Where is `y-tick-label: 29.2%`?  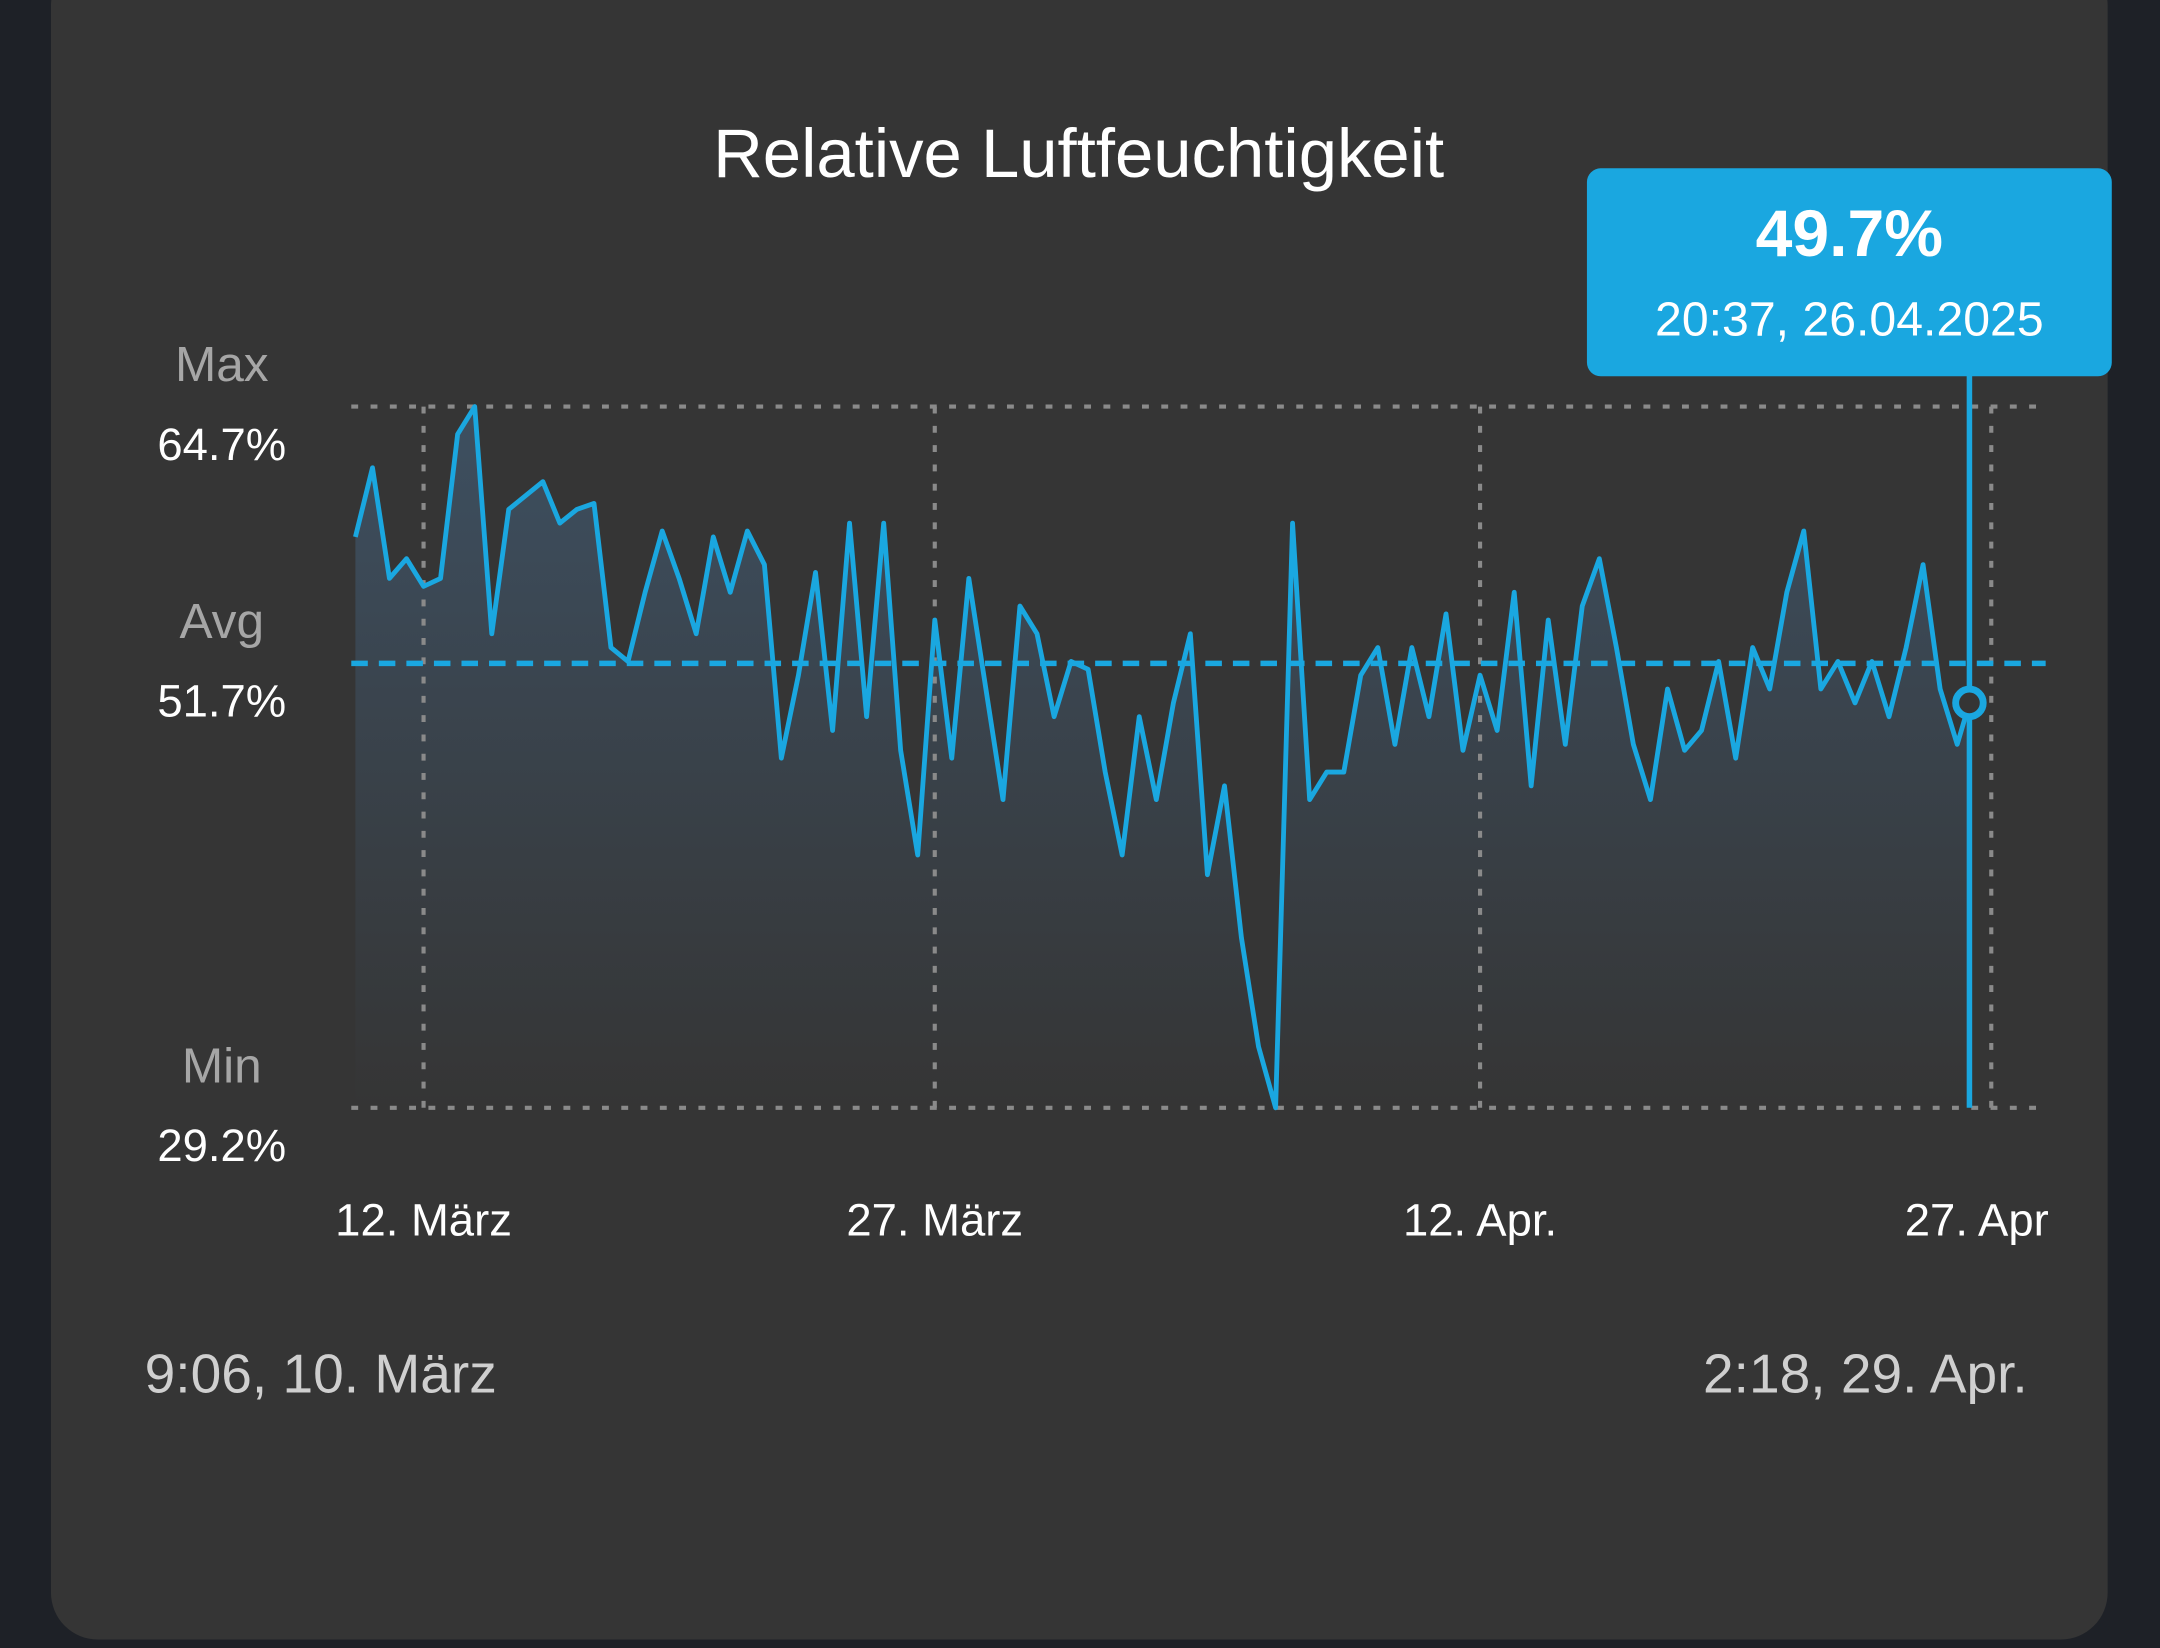
y-tick-label: 29.2% is located at coordinates (221, 1145).